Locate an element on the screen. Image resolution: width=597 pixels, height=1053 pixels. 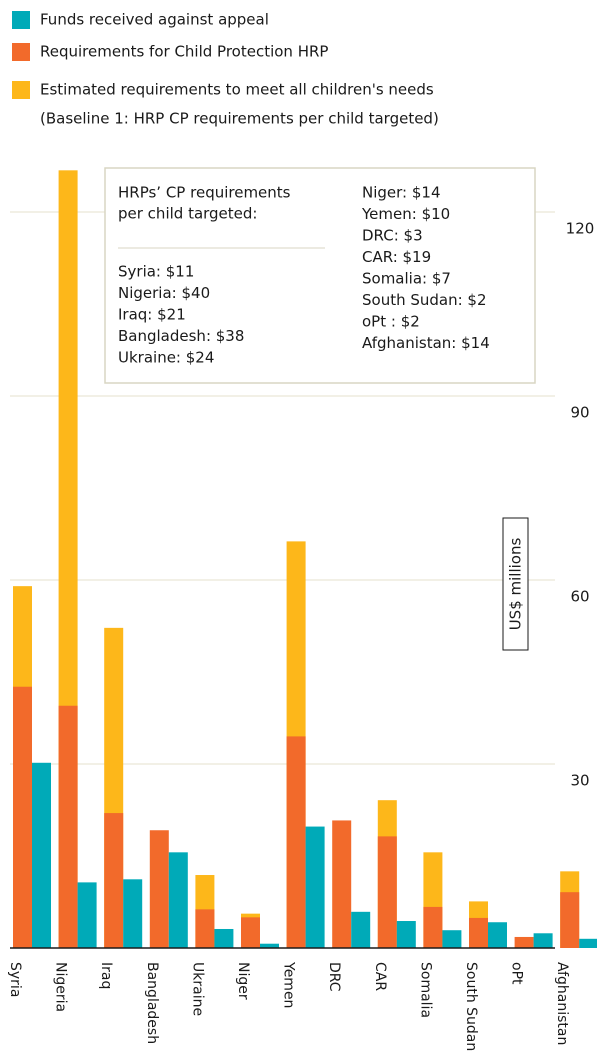
annotation-item: oPt : $2 is located at coordinates (391, 322).